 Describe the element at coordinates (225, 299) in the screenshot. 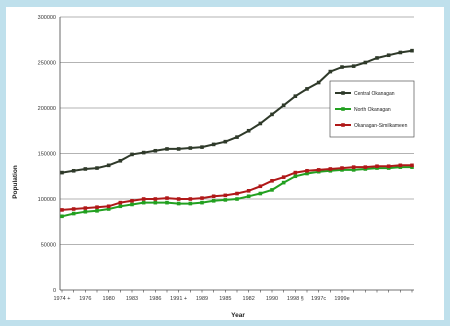

I see `x-tick-label: 1985` at that location.